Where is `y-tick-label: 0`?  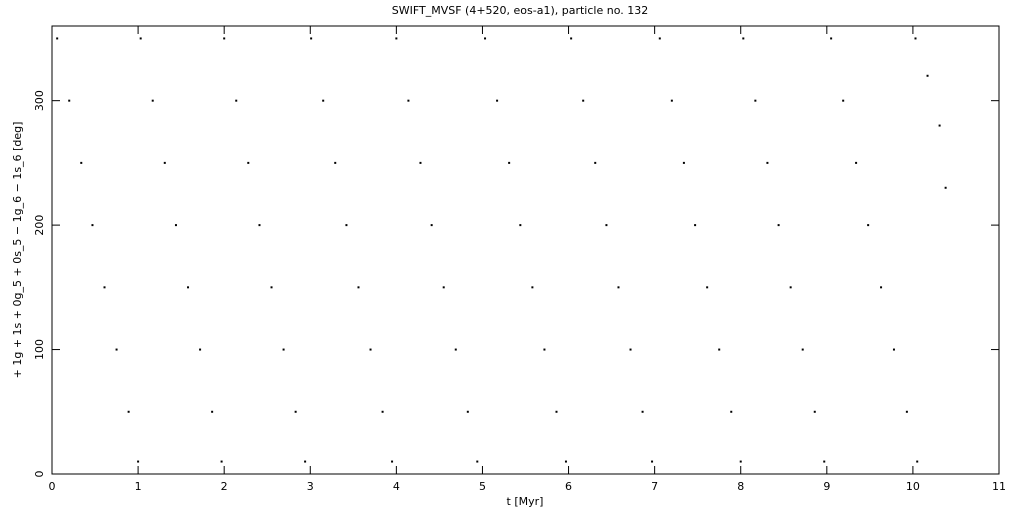 y-tick-label: 0 is located at coordinates (39, 474).